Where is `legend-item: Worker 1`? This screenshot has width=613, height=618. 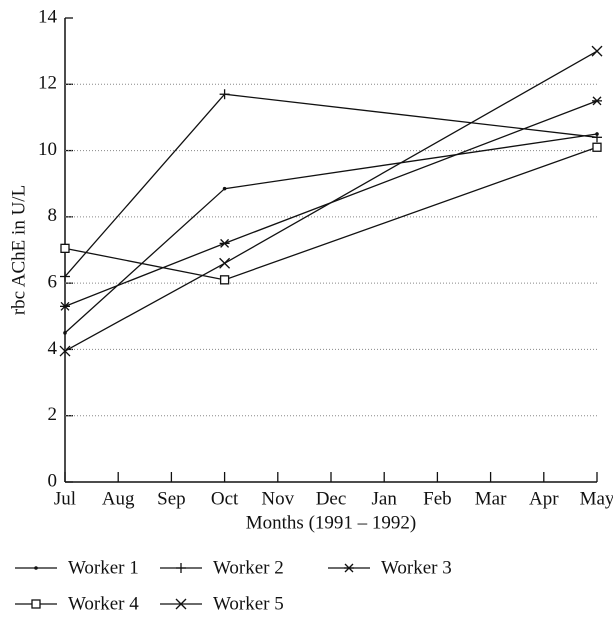
legend-item: Worker 1 is located at coordinates (77, 567).